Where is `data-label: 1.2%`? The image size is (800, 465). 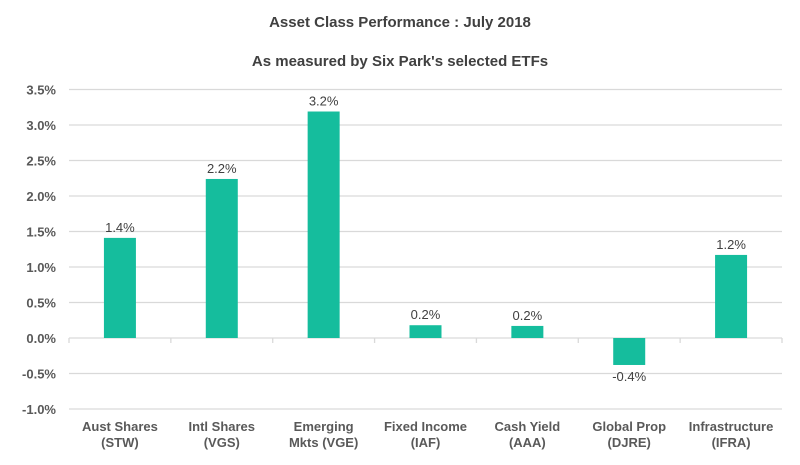
data-label: 1.2% is located at coordinates (731, 244).